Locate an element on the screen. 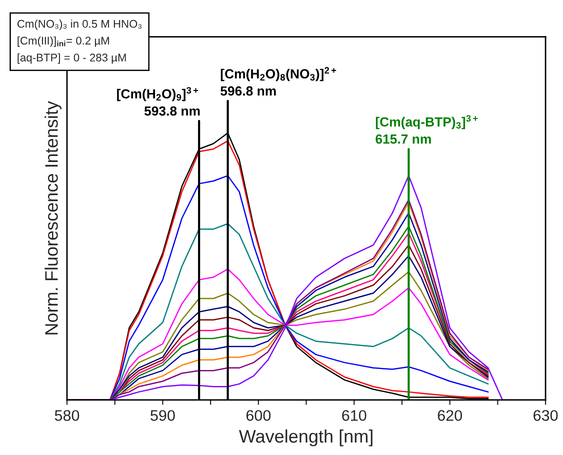 This screenshot has width=563, height=455. x-tick-label: 630 is located at coordinates (546, 415).